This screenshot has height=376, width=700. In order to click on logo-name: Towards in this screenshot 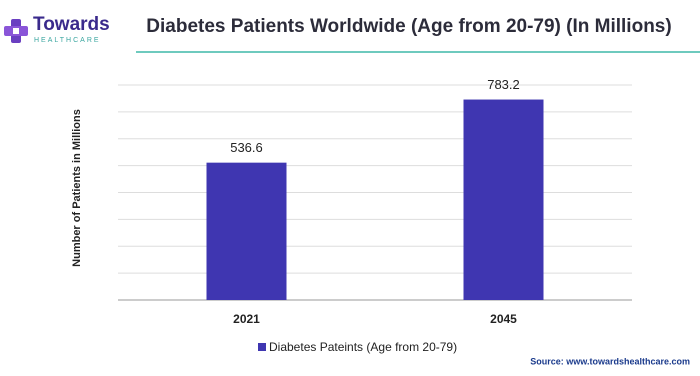, I will do `click(71, 24)`.